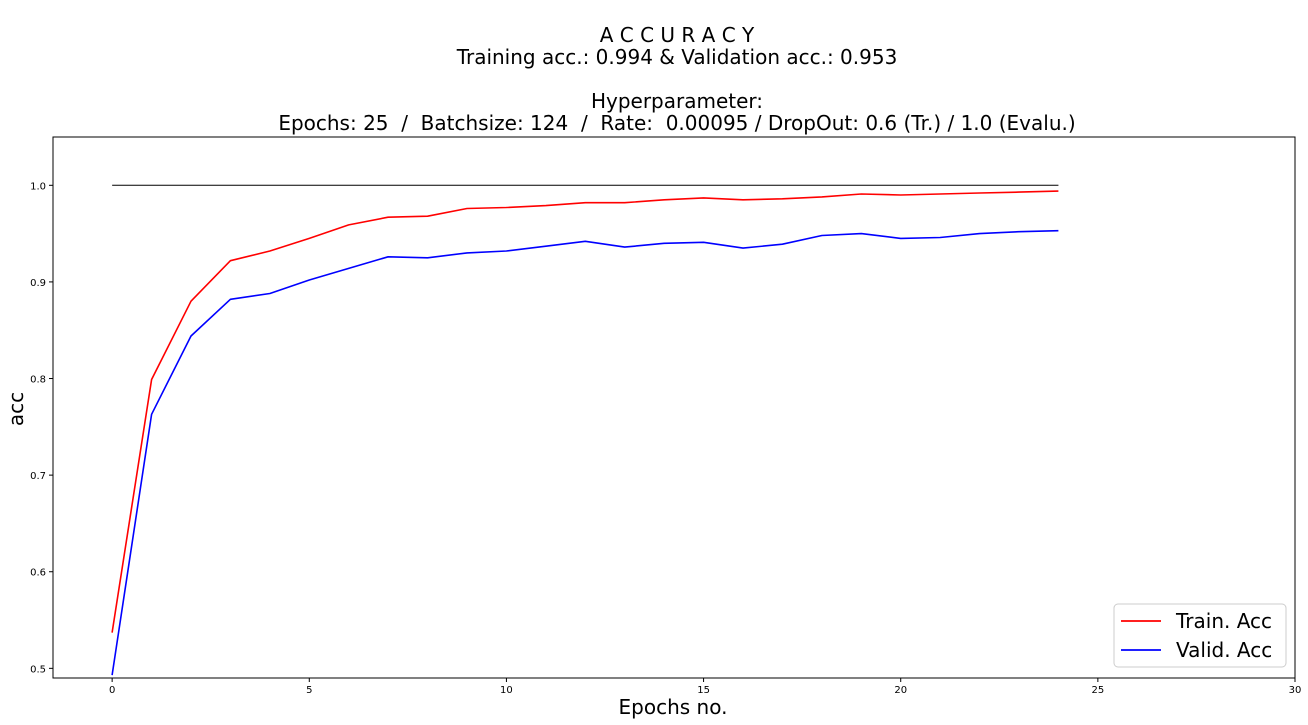 This screenshot has width=1308, height=725. What do you see at coordinates (1295, 690) in the screenshot?
I see `x-tick-label: 30` at bounding box center [1295, 690].